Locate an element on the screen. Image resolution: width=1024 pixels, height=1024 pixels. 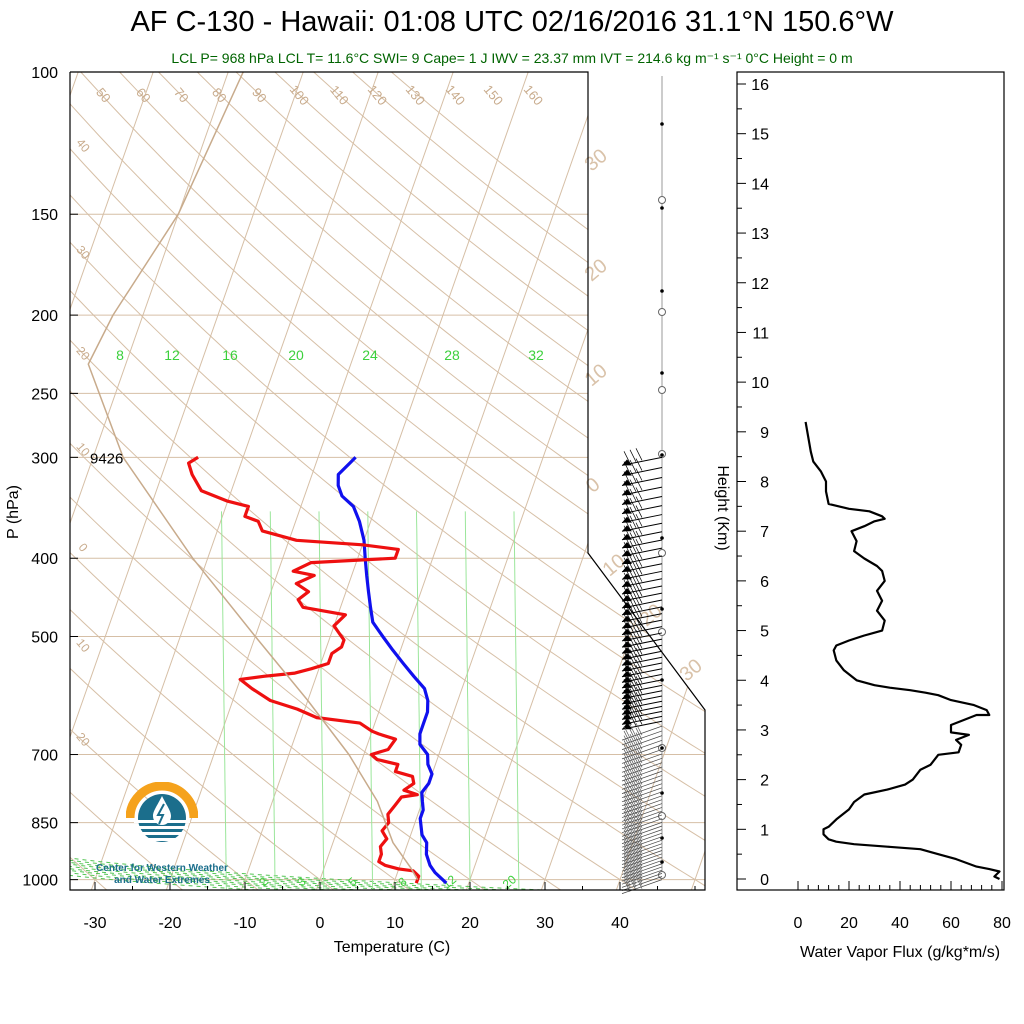
height-tick-label: 6 is located at coordinates (764, 582).